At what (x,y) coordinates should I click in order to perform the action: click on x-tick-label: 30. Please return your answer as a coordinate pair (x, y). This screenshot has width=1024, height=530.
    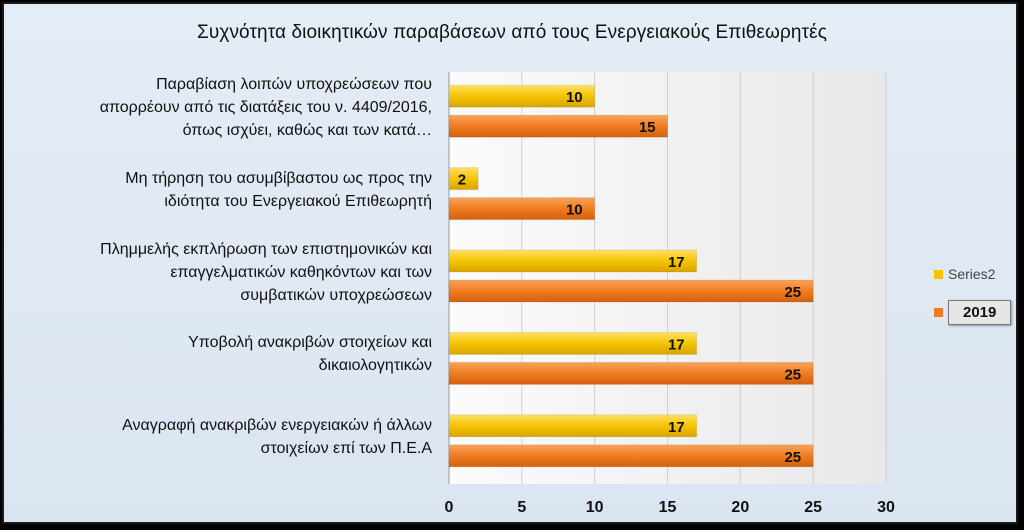
    Looking at the image, I should click on (886, 507).